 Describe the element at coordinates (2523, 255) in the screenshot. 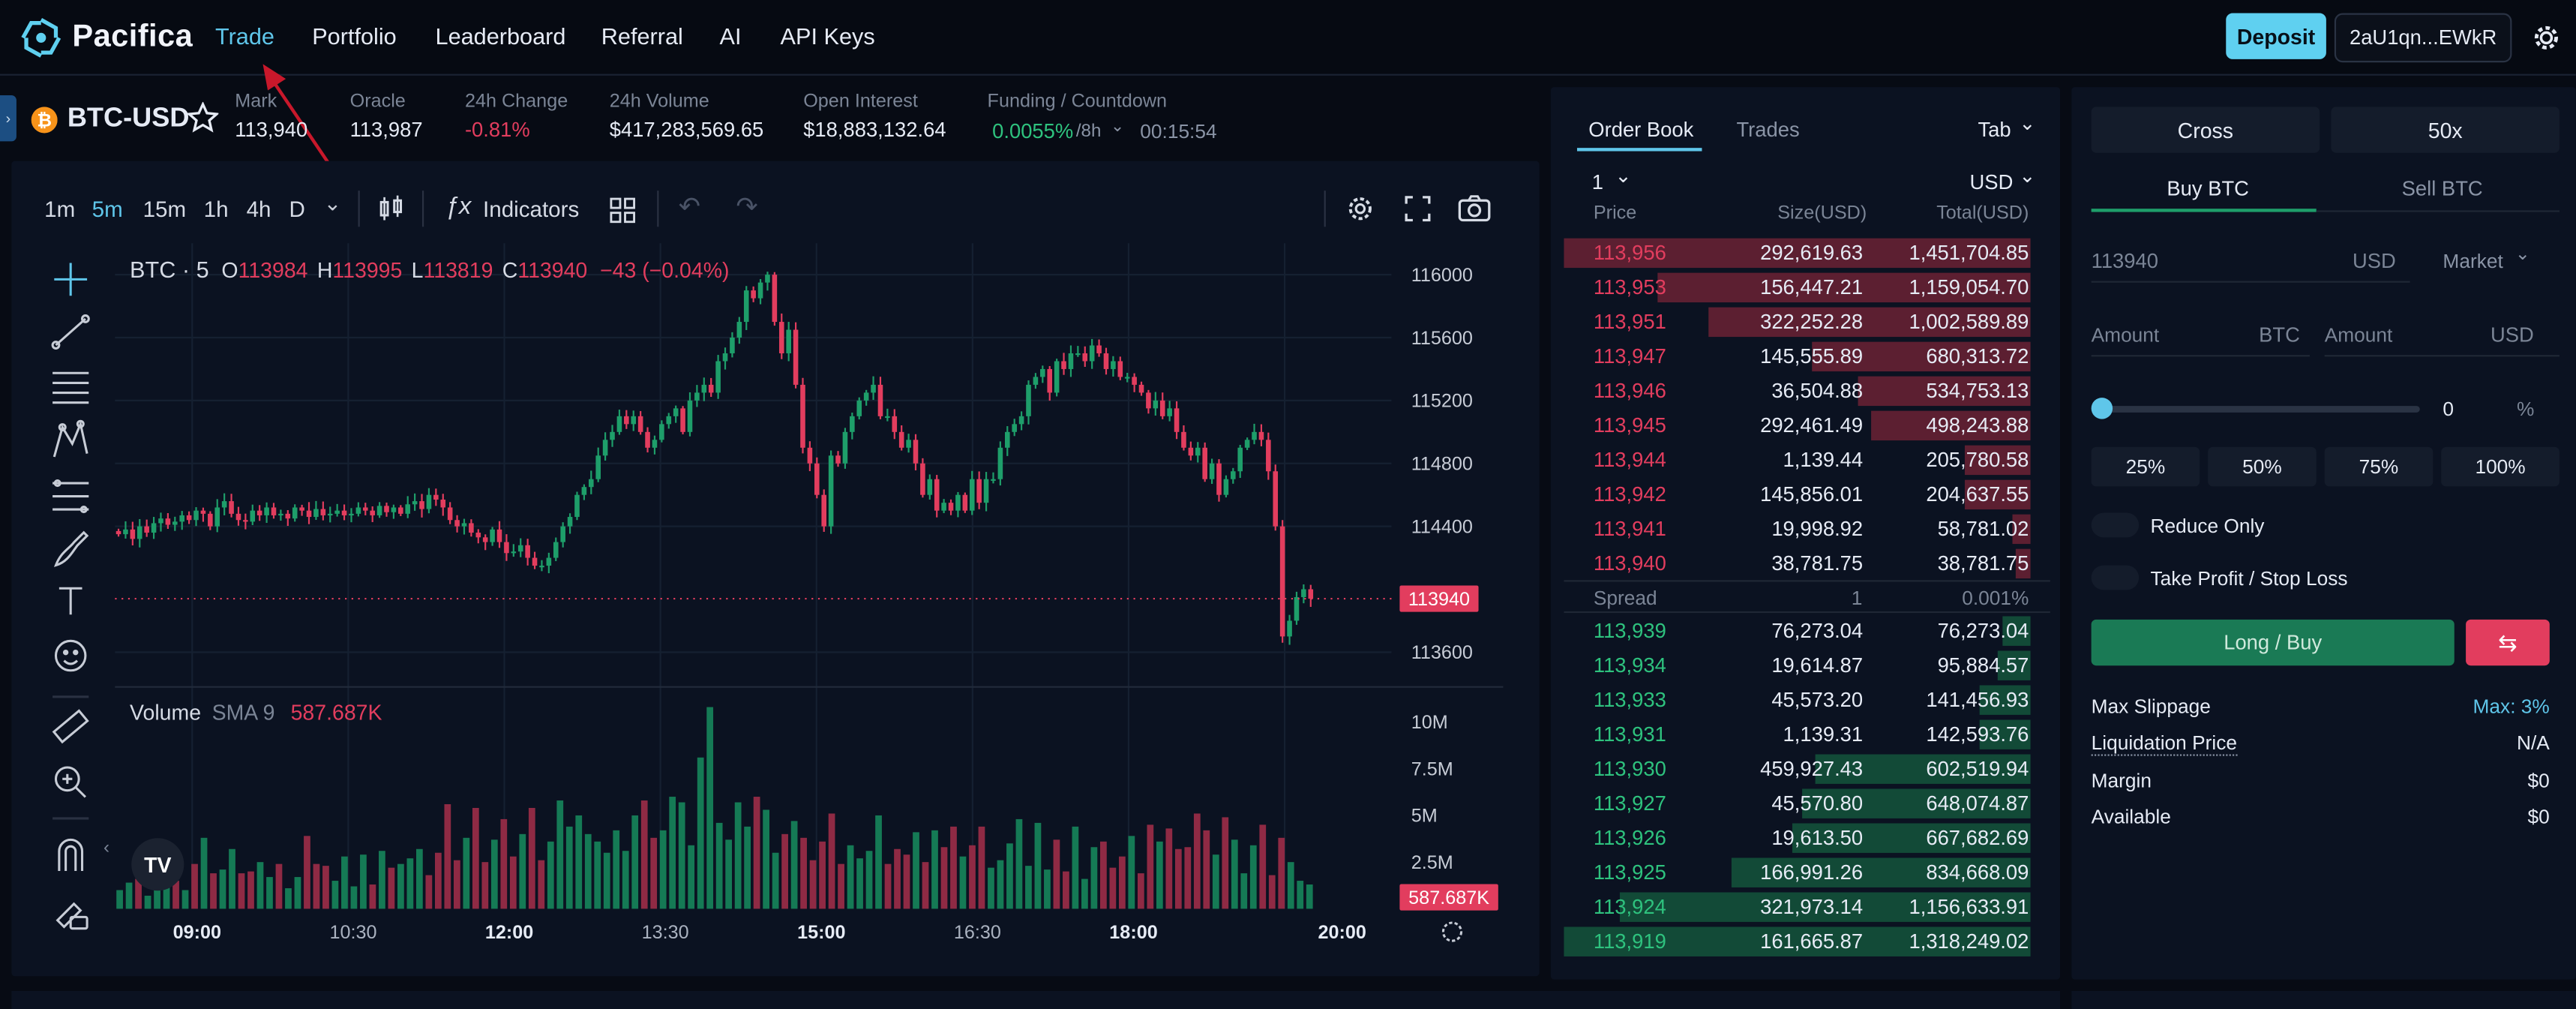

I see `order-type-chevron-icon: ⌄` at that location.